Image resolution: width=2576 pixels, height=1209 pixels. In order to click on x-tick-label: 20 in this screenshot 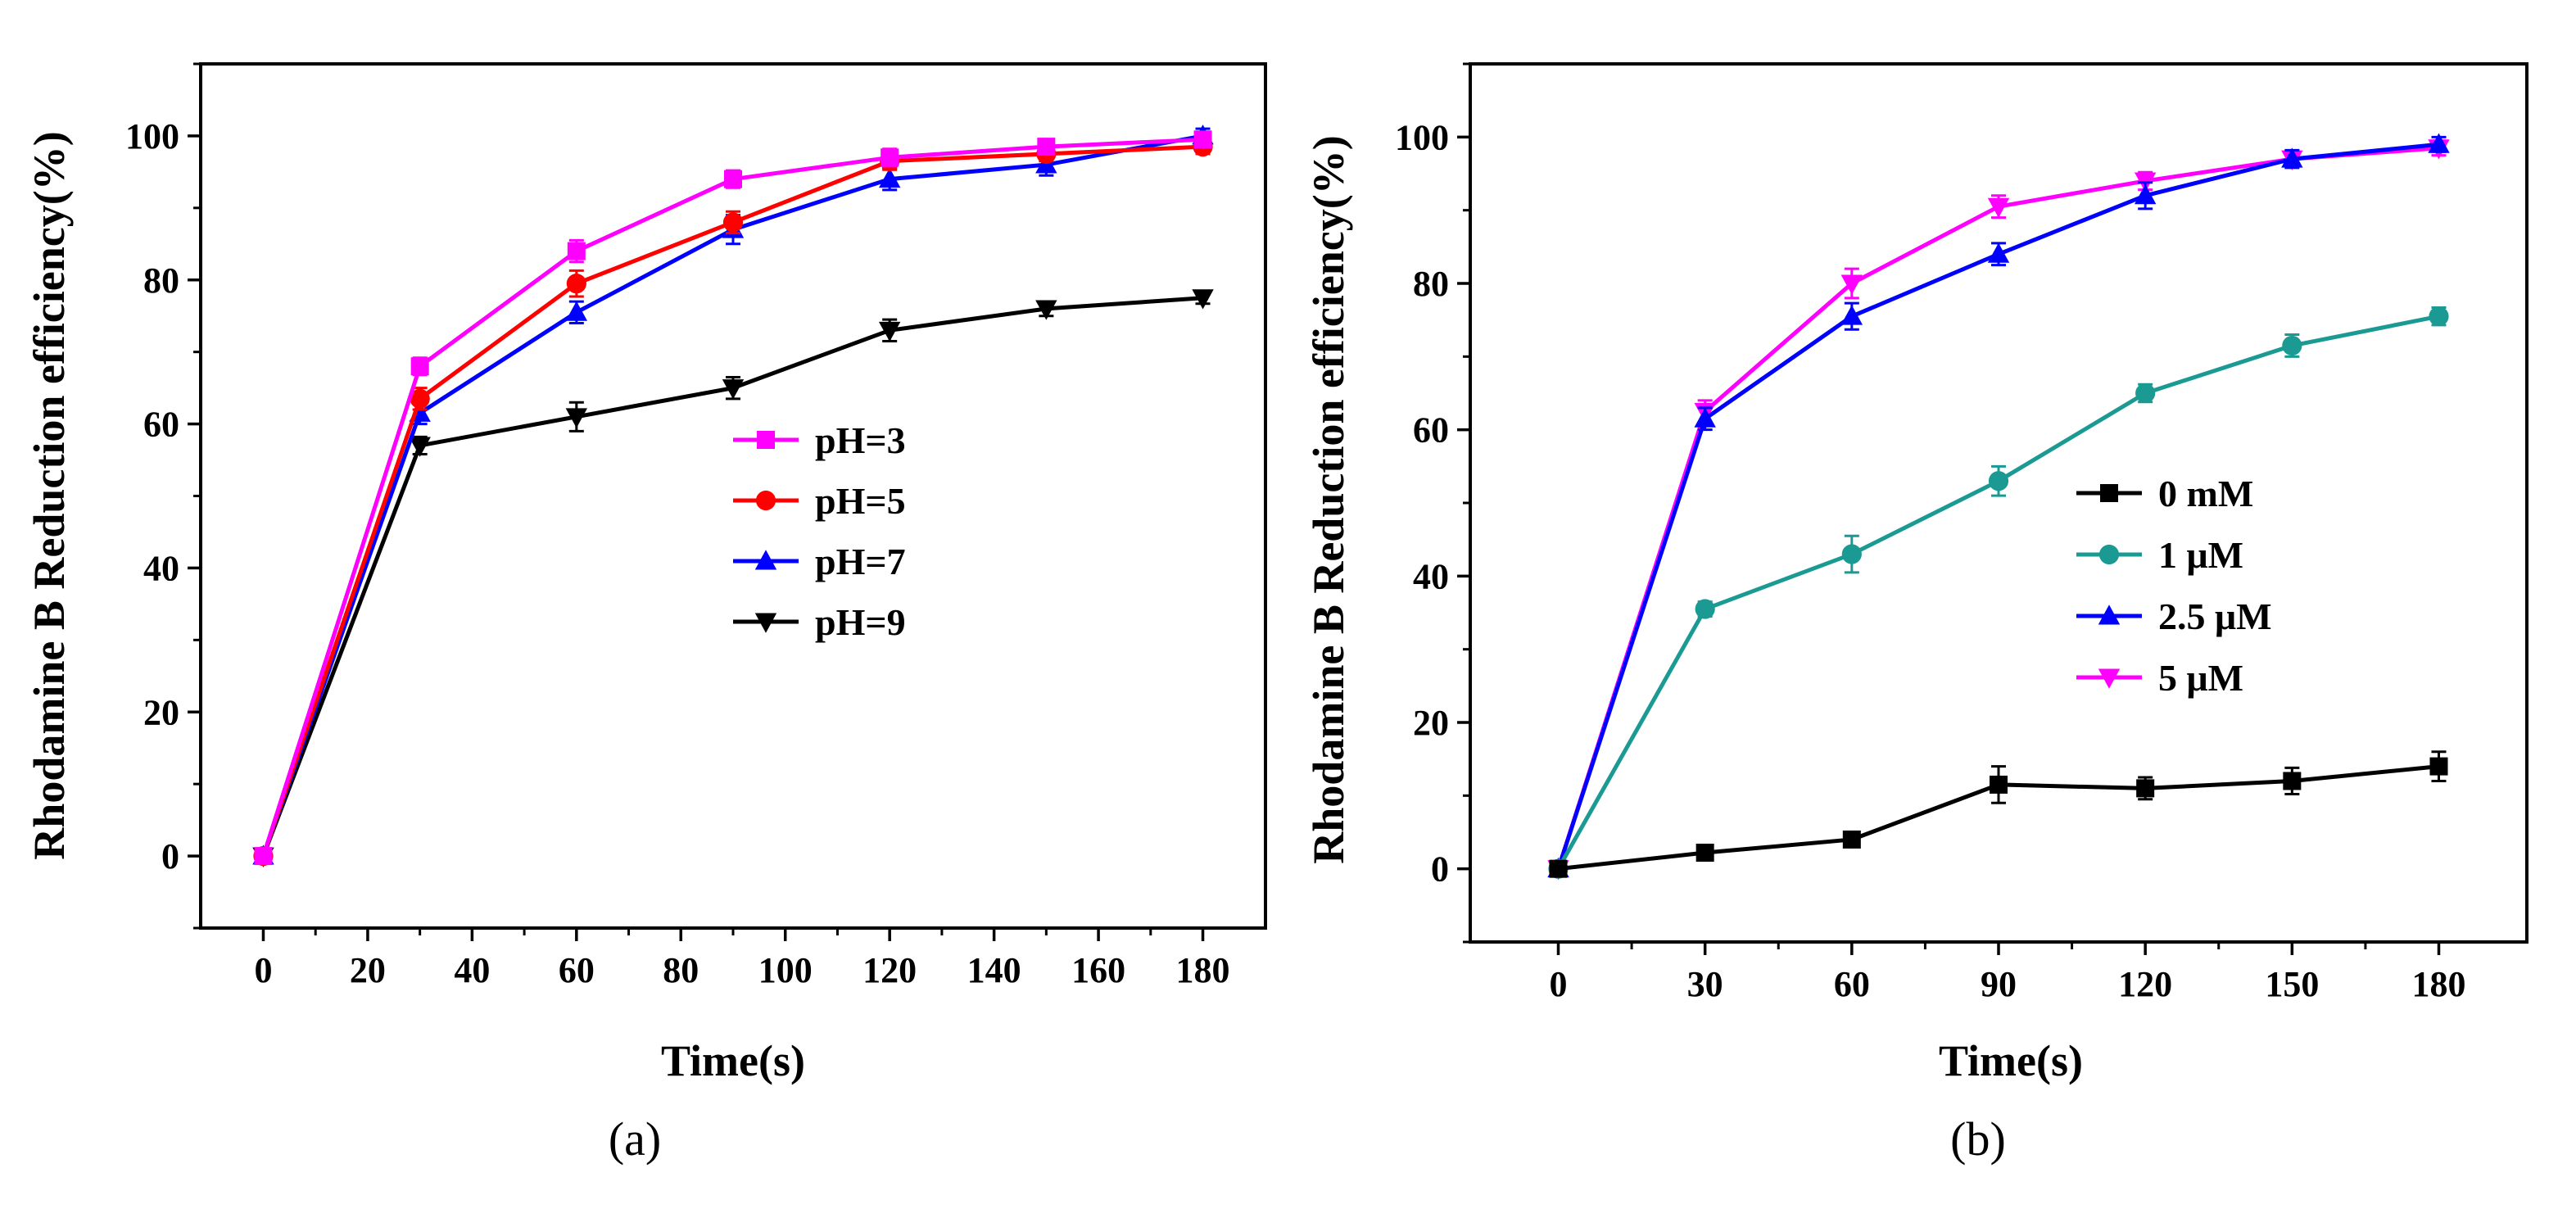, I will do `click(368, 970)`.